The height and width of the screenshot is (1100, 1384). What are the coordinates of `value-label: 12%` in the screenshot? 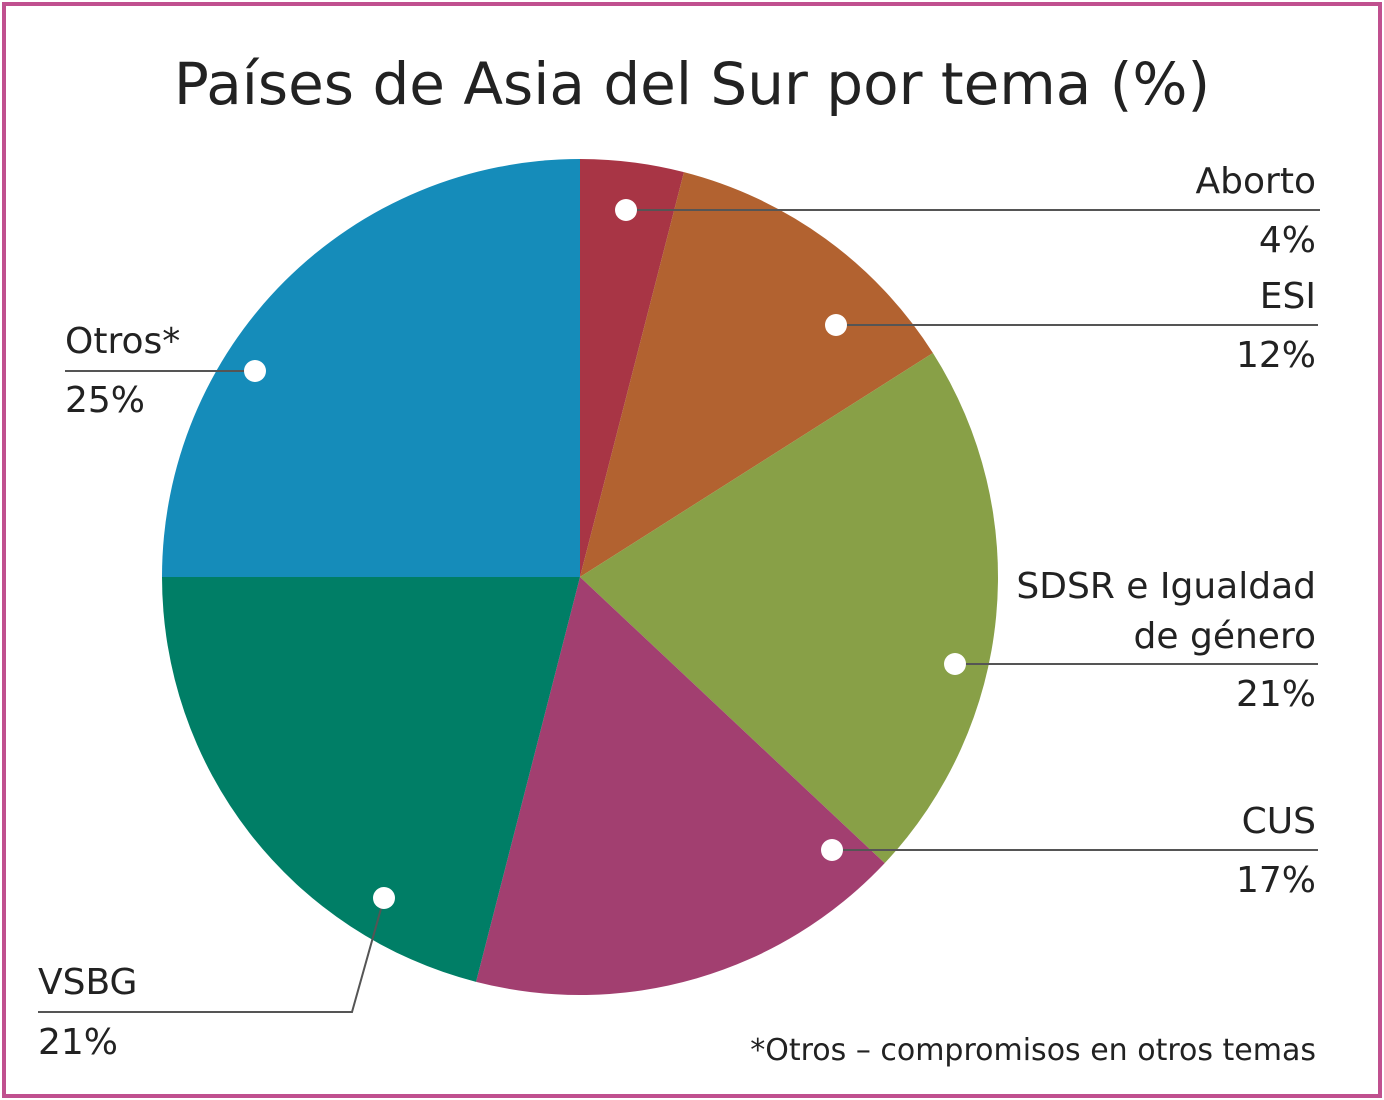 It's located at (1275, 355).